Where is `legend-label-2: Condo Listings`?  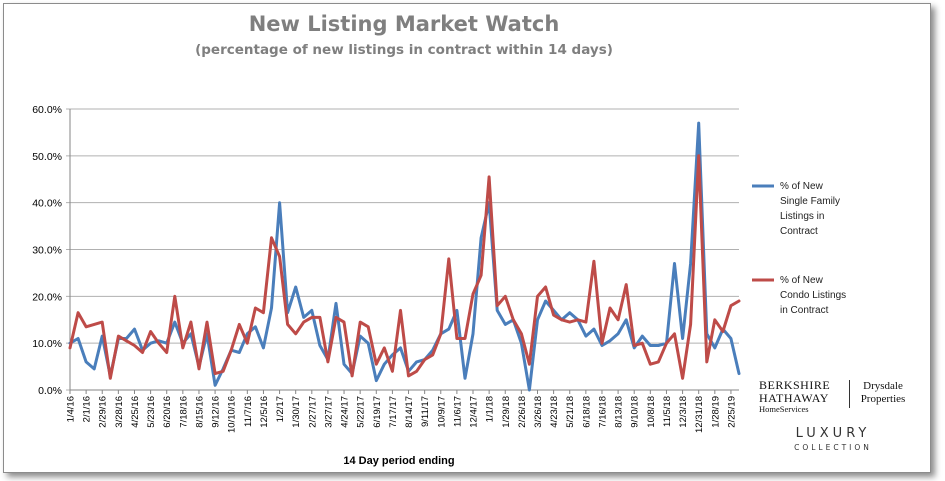 legend-label-2: Condo Listings is located at coordinates (813, 295).